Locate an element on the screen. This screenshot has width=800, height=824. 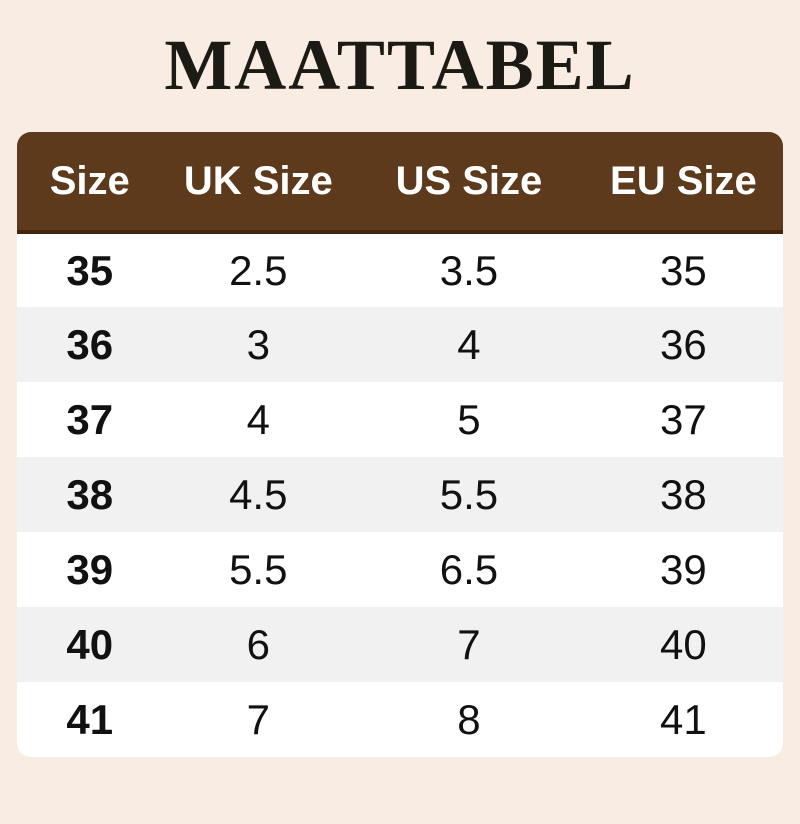
column-header-eu-size: EU Size is located at coordinates (683, 183).